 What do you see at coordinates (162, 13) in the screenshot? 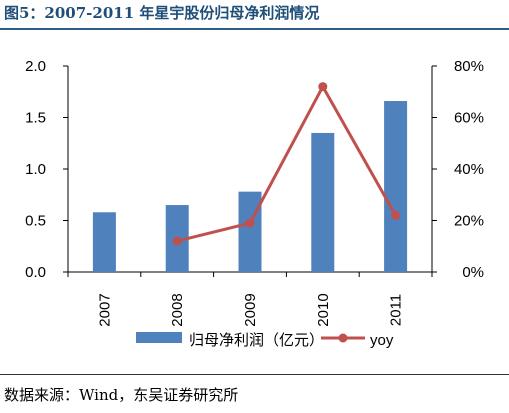
I see `chart-title: 图5：2007-2011 年星宇股份归母净利润情况` at bounding box center [162, 13].